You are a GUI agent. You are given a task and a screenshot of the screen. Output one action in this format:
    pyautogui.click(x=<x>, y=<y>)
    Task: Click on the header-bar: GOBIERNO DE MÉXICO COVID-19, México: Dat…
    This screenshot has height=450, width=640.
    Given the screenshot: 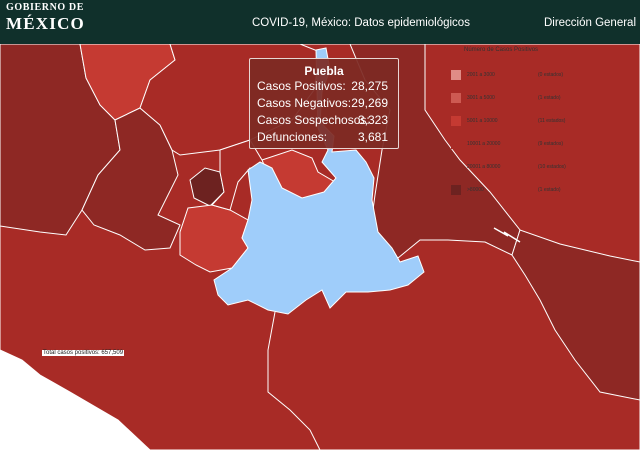 What is the action you would take?
    pyautogui.click(x=320, y=22)
    